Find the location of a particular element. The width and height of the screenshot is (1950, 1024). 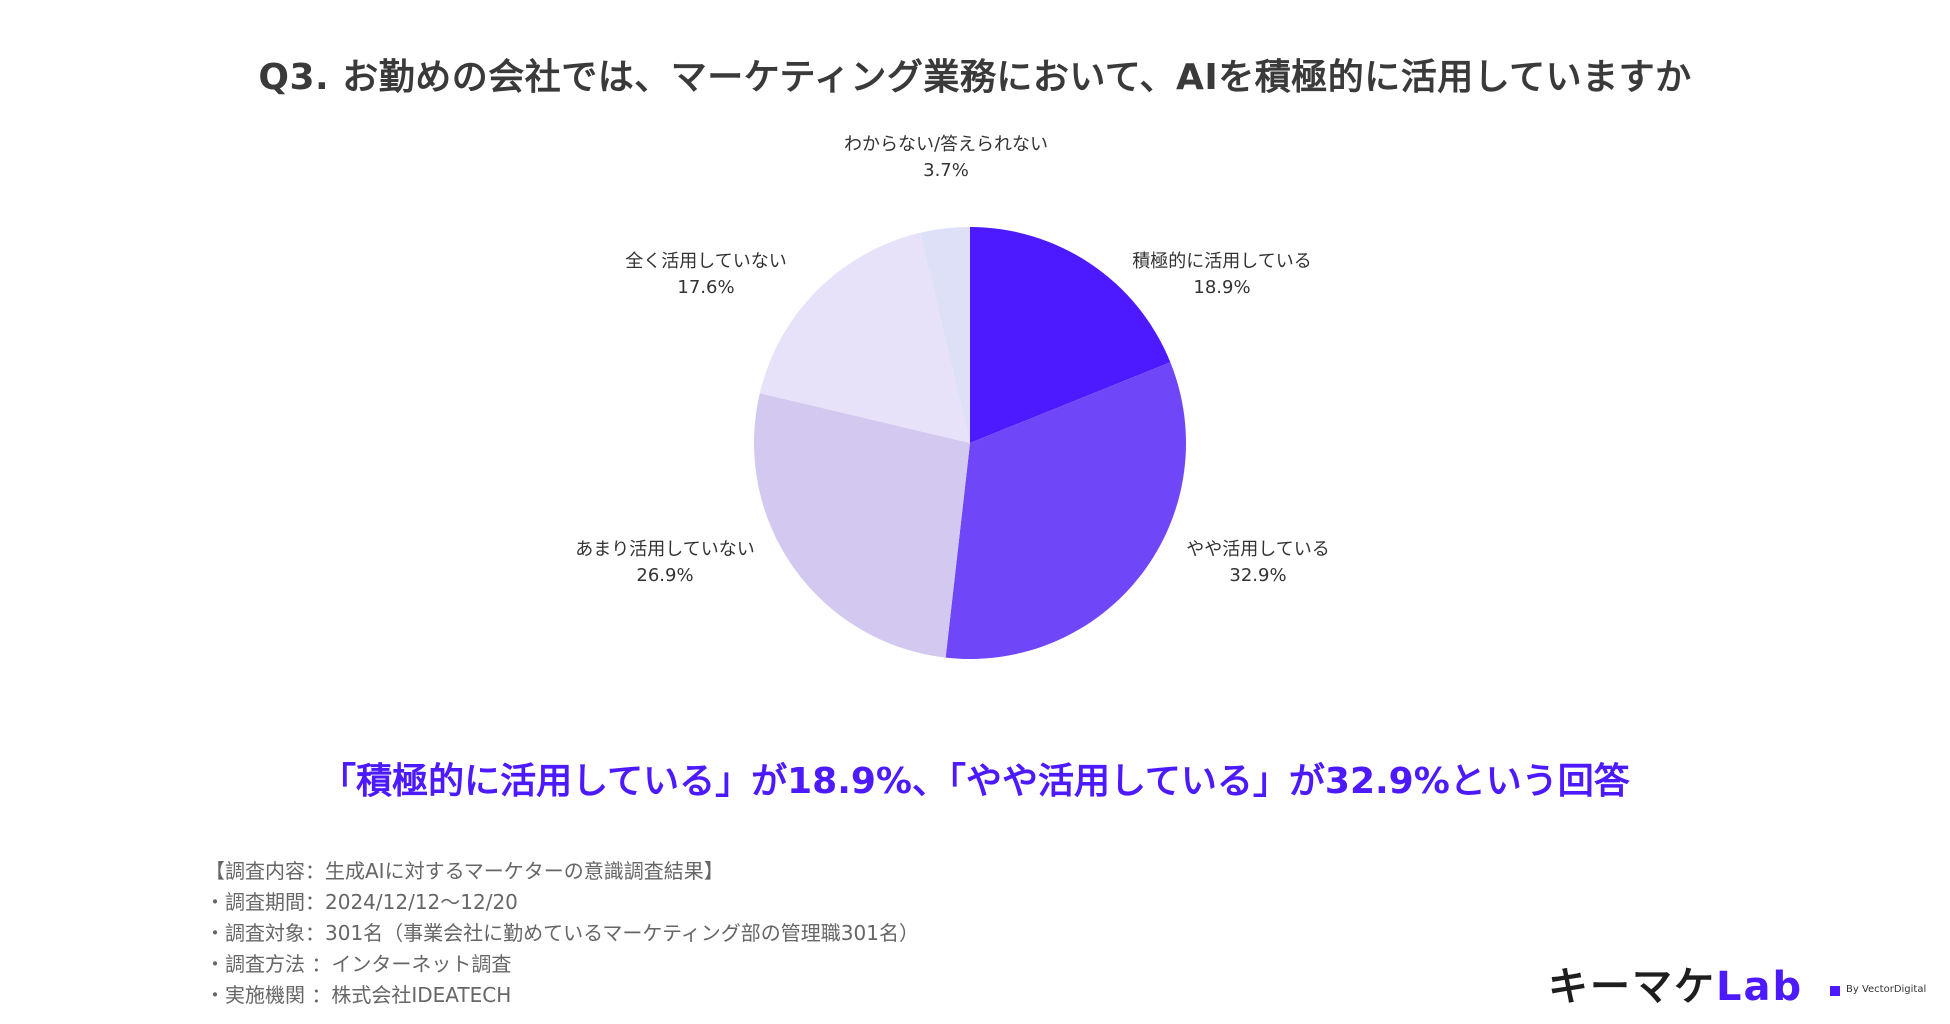

slice-value-not-at-all: 17.6% is located at coordinates (705, 287).